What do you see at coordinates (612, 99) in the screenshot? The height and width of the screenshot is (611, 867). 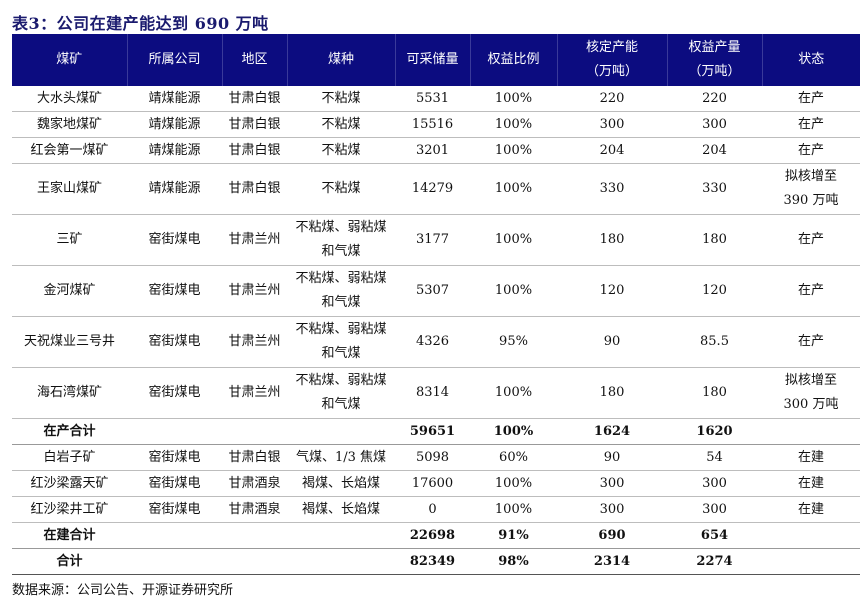 I see `table-cell: 220` at bounding box center [612, 99].